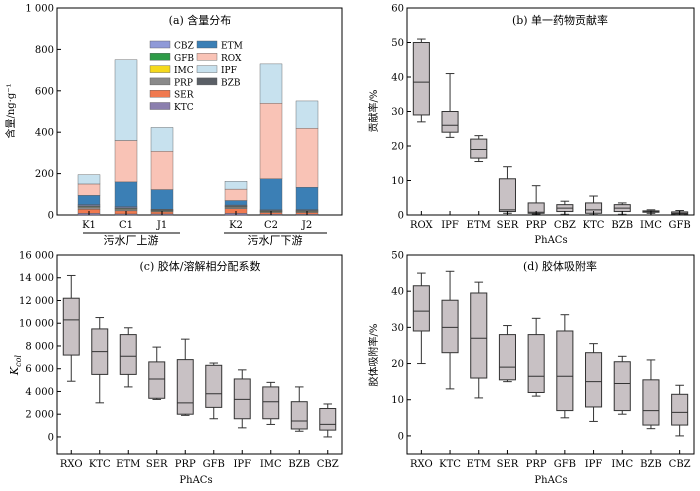  What do you see at coordinates (236, 203) in the screenshot?
I see `bar-segment-K2-ETM` at bounding box center [236, 203].